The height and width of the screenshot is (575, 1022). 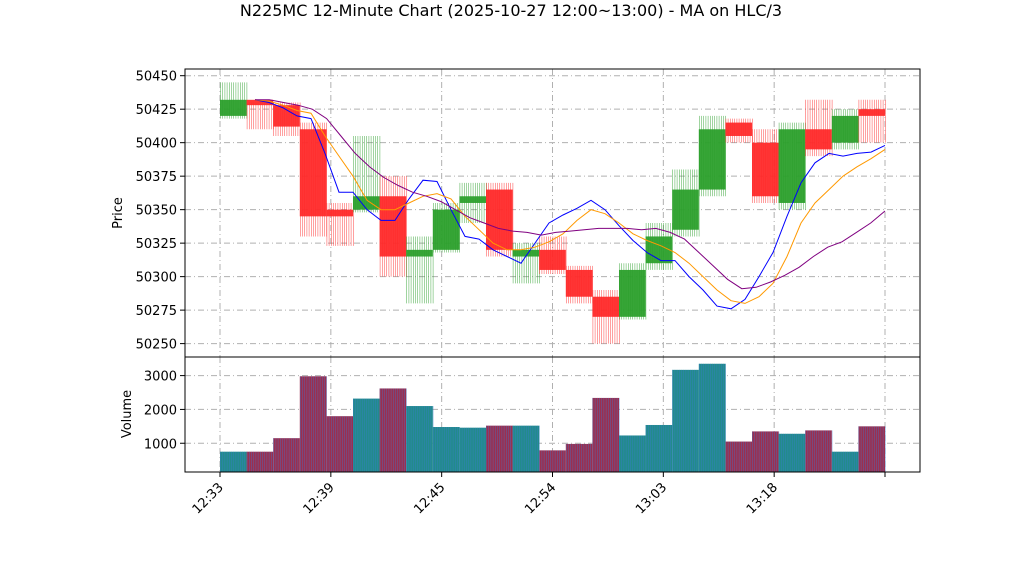 I want to click on price-y-tick-label: 50400, so click(x=156, y=144).